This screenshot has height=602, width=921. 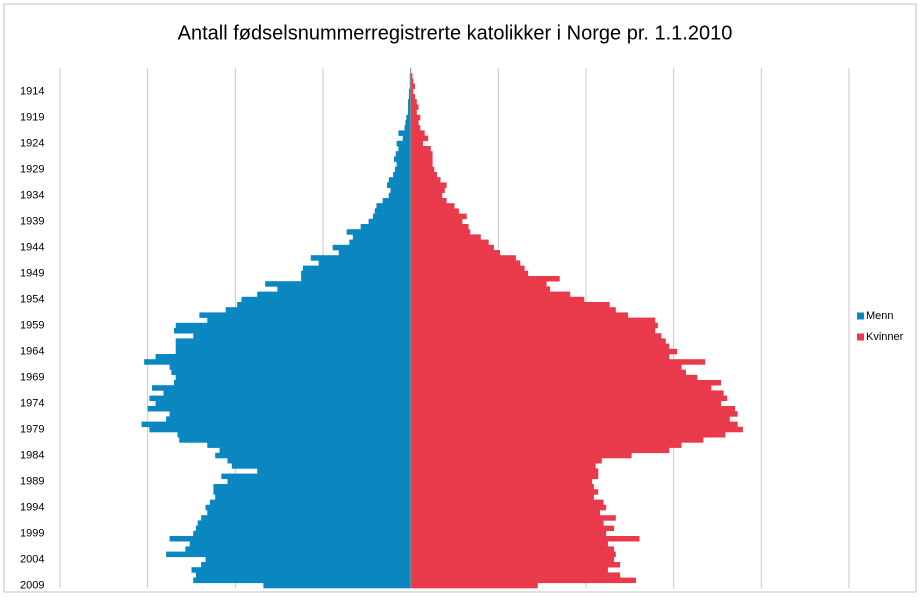 I want to click on y-tick-label: 1974, so click(x=32, y=403).